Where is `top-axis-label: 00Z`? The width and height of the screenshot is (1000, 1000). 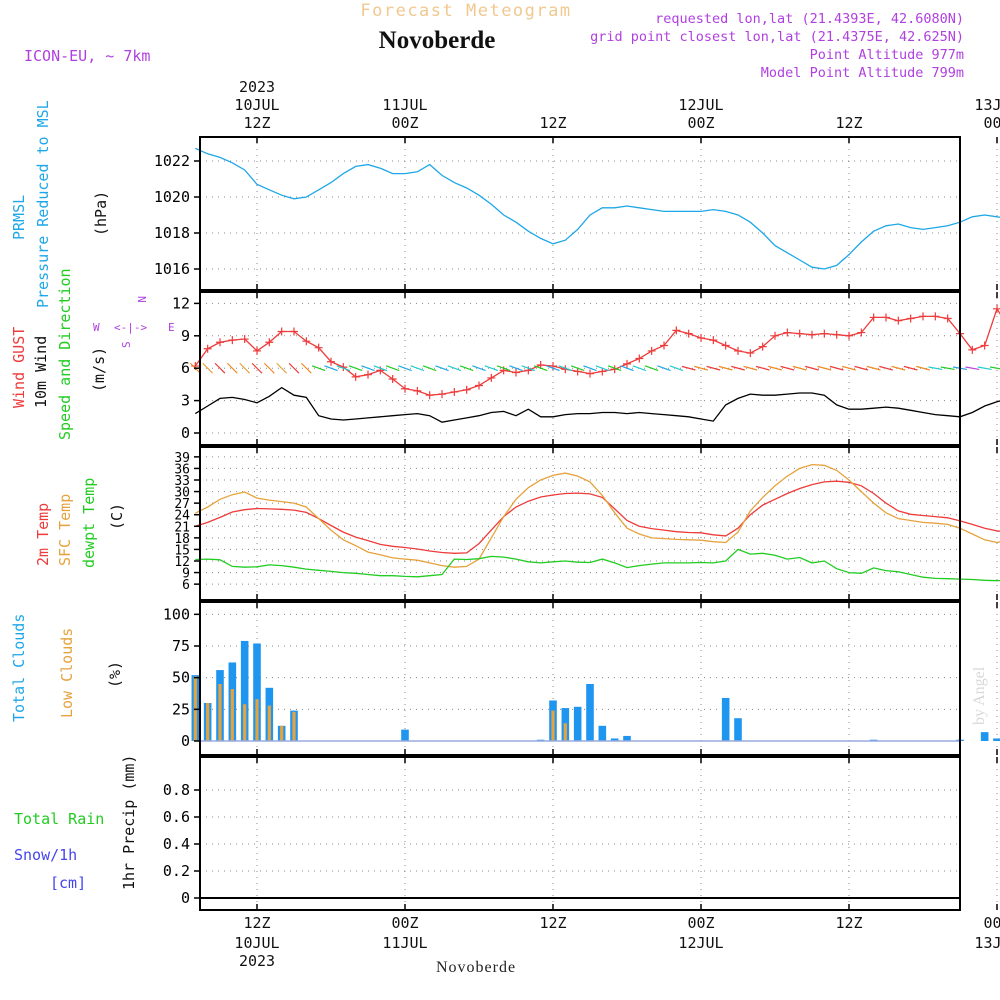 top-axis-label: 00Z is located at coordinates (991, 123).